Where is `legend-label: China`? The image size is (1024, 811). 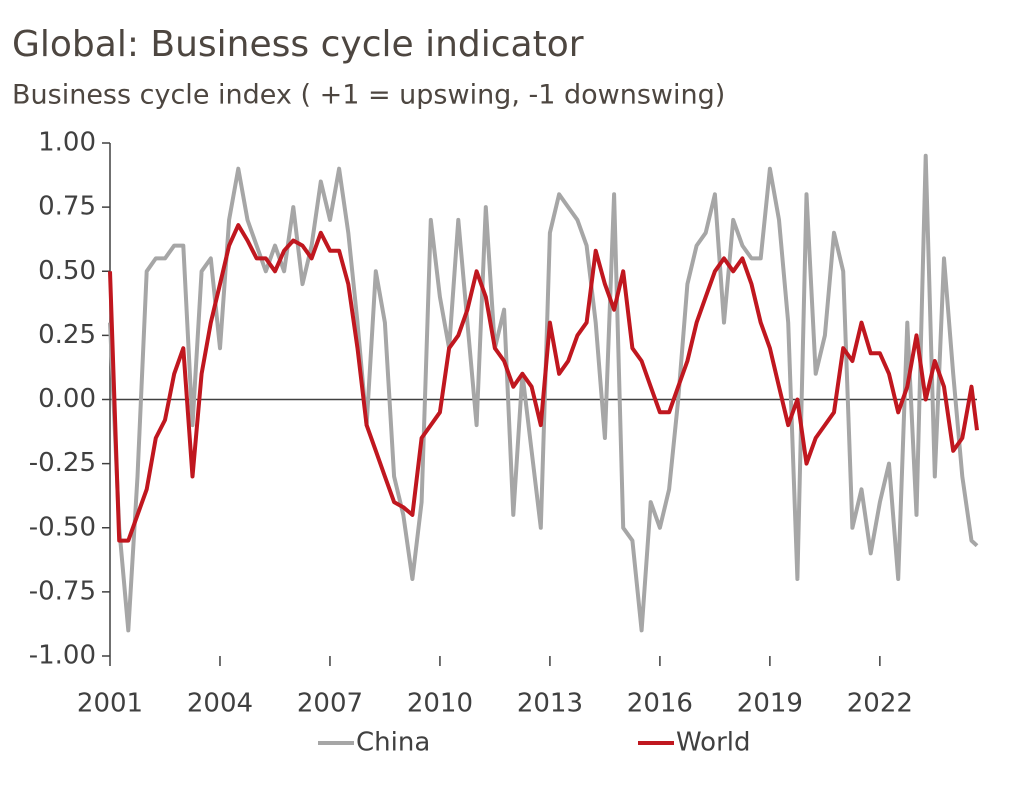 legend-label: China is located at coordinates (393, 743).